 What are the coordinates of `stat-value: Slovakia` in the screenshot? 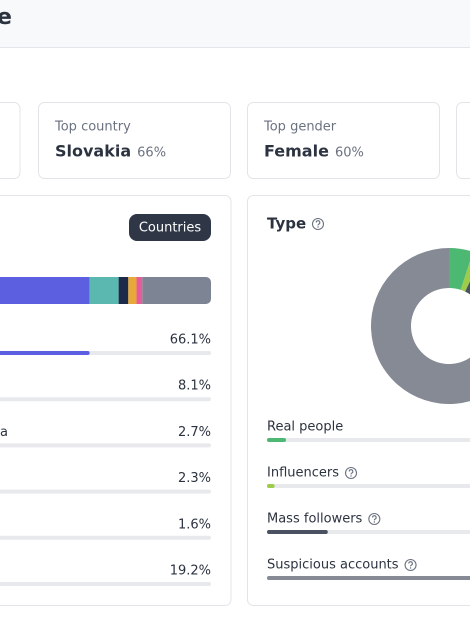 It's located at (93, 151).